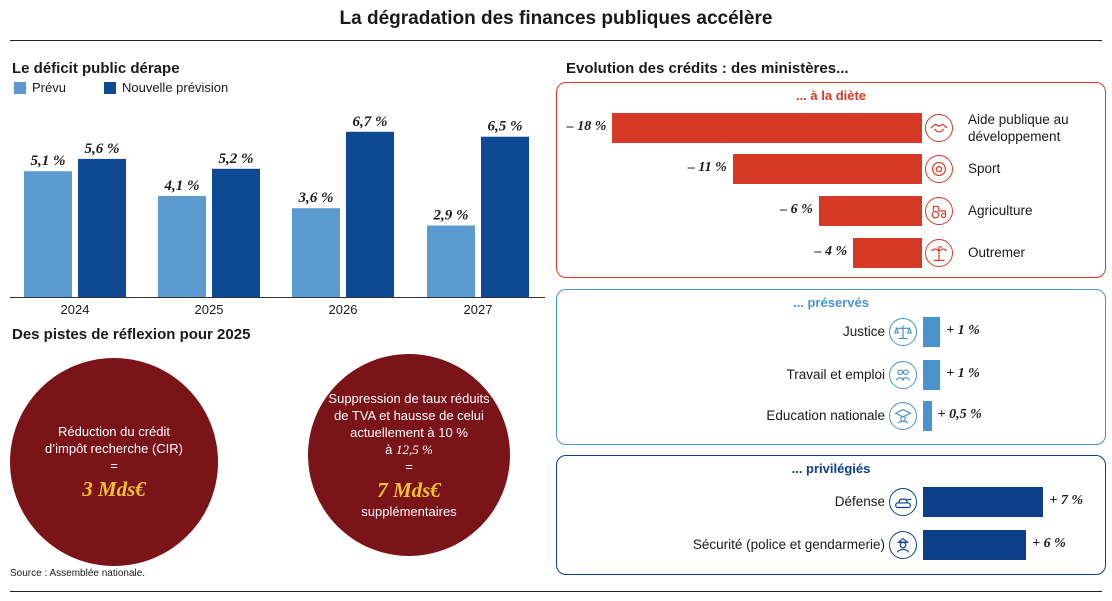 Image resolution: width=1112 pixels, height=601 pixels. Describe the element at coordinates (316, 252) in the screenshot. I see `bar-2026-prevu` at that location.